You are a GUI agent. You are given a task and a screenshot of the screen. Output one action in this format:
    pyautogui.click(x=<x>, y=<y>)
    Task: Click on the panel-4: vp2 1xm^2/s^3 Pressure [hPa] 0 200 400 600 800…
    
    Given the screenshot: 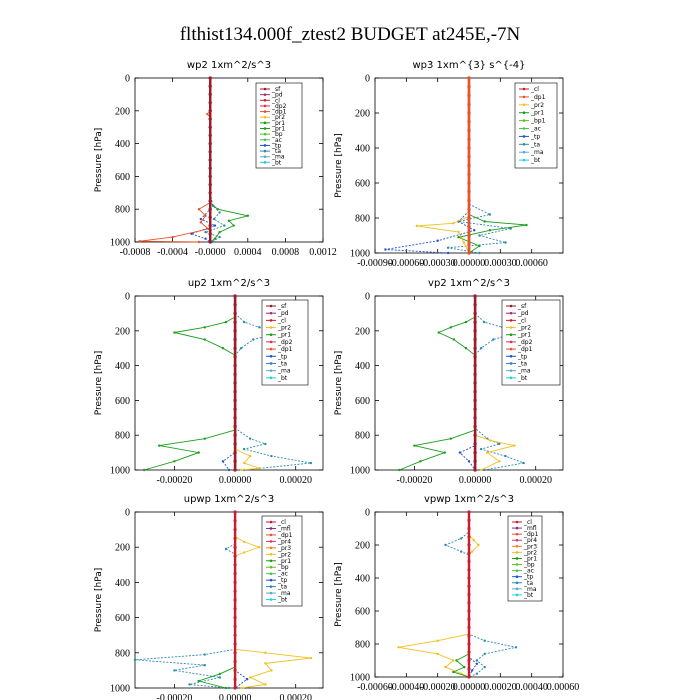 What is the action you would take?
    pyautogui.click(x=449, y=382)
    